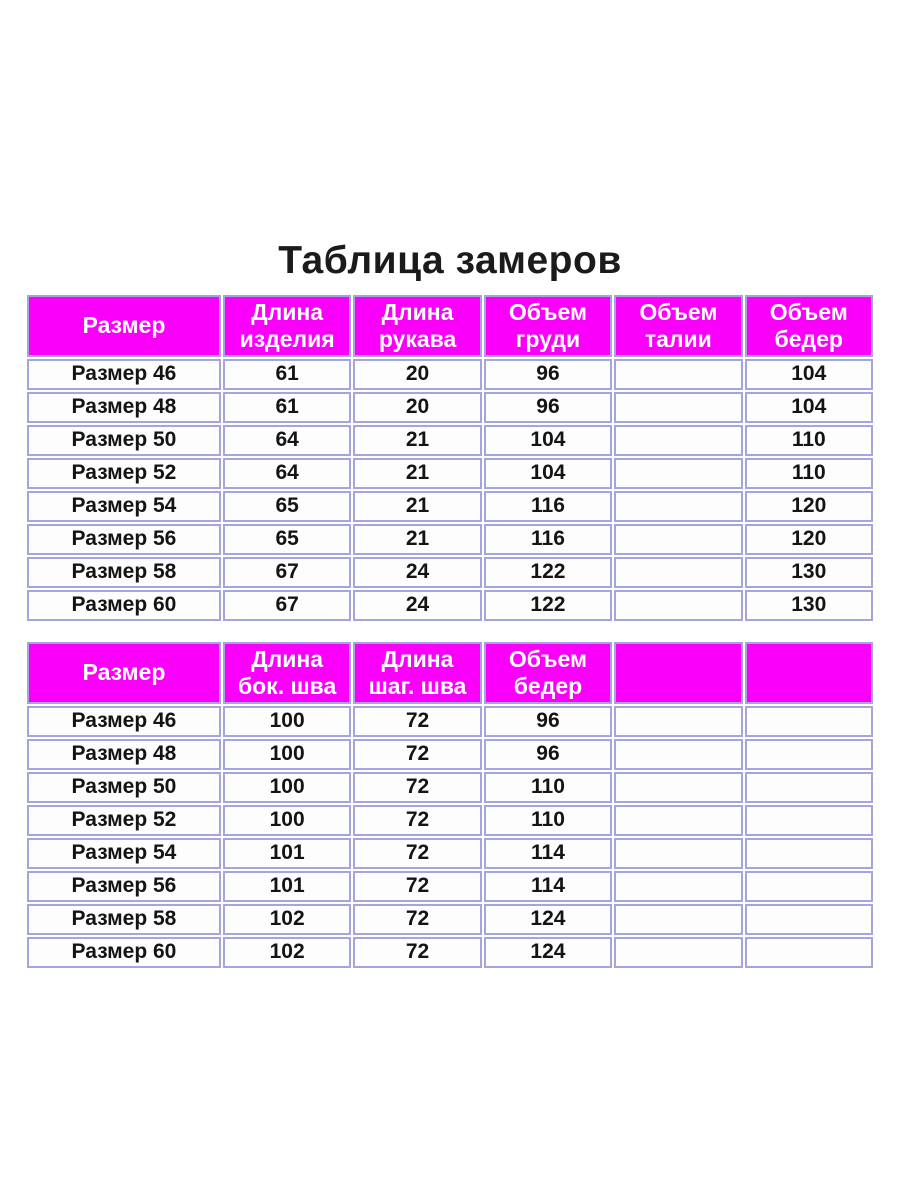 The width and height of the screenshot is (900, 1200). I want to click on measurement-cell: 101, so click(287, 853).